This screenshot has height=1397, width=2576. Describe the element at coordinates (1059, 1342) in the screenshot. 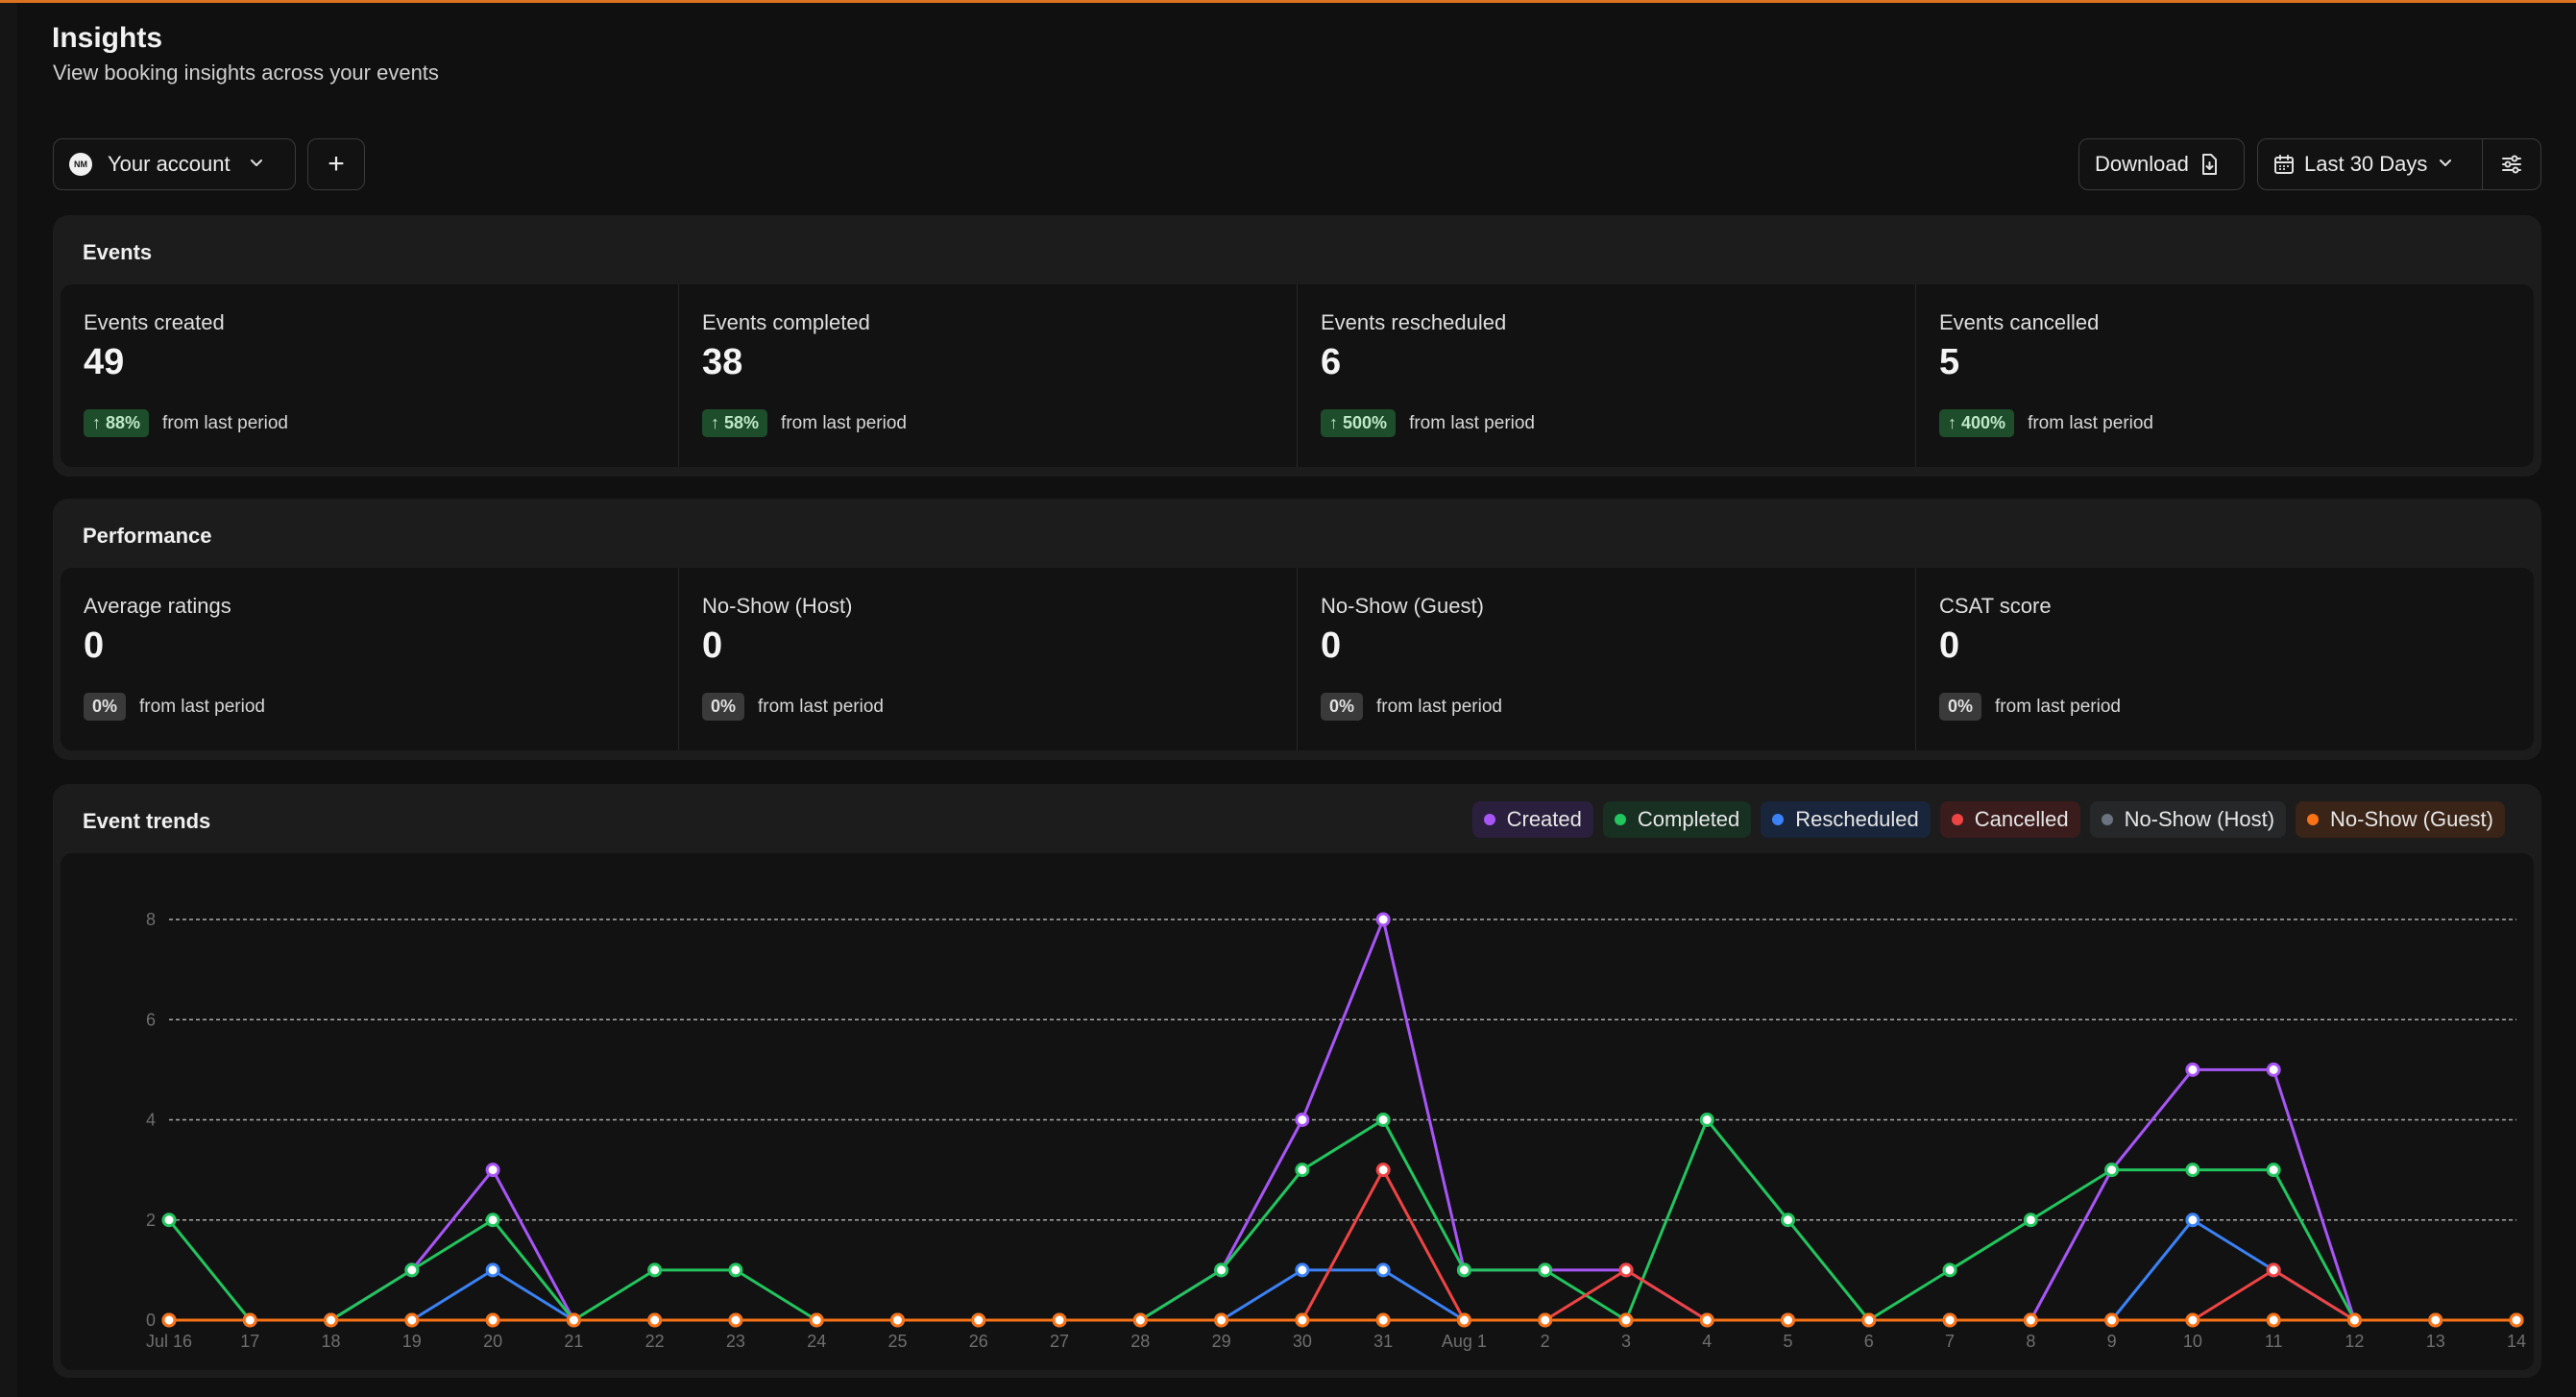

I see `x-tick-label: 27` at that location.